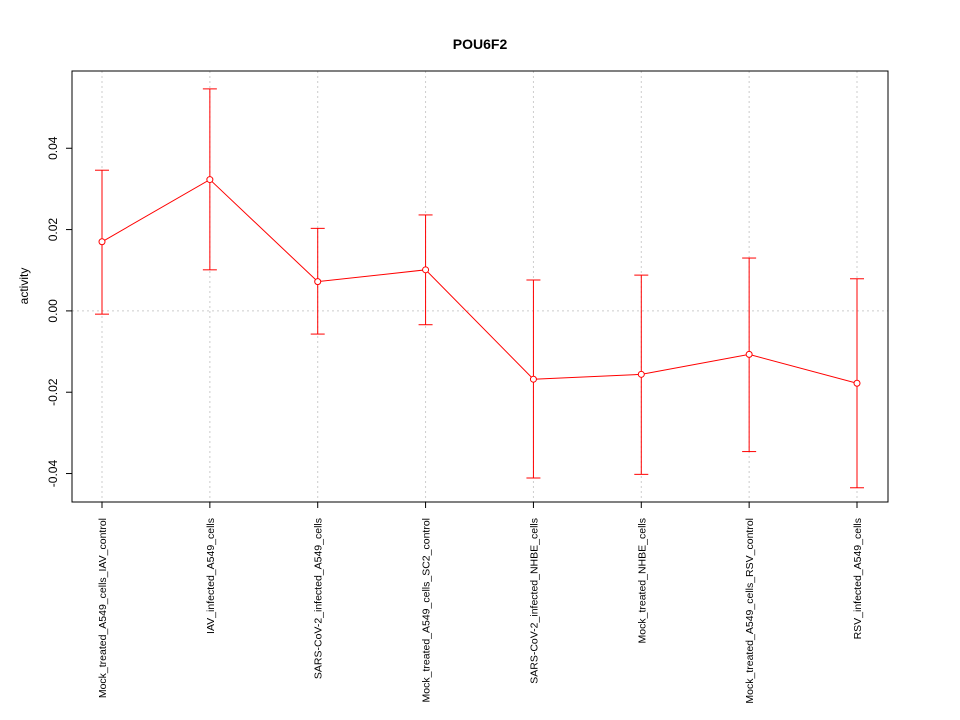 This screenshot has width=960, height=720. I want to click on y-tick-label: 0.02, so click(53, 230).